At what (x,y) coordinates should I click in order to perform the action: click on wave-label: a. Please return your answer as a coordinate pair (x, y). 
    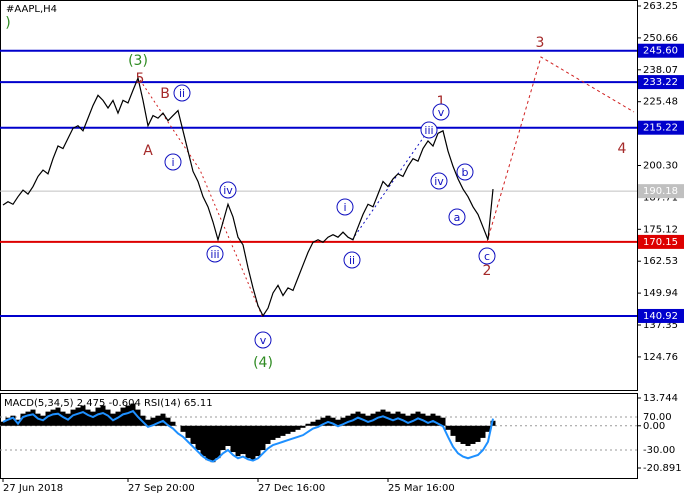
    Looking at the image, I should click on (457, 217).